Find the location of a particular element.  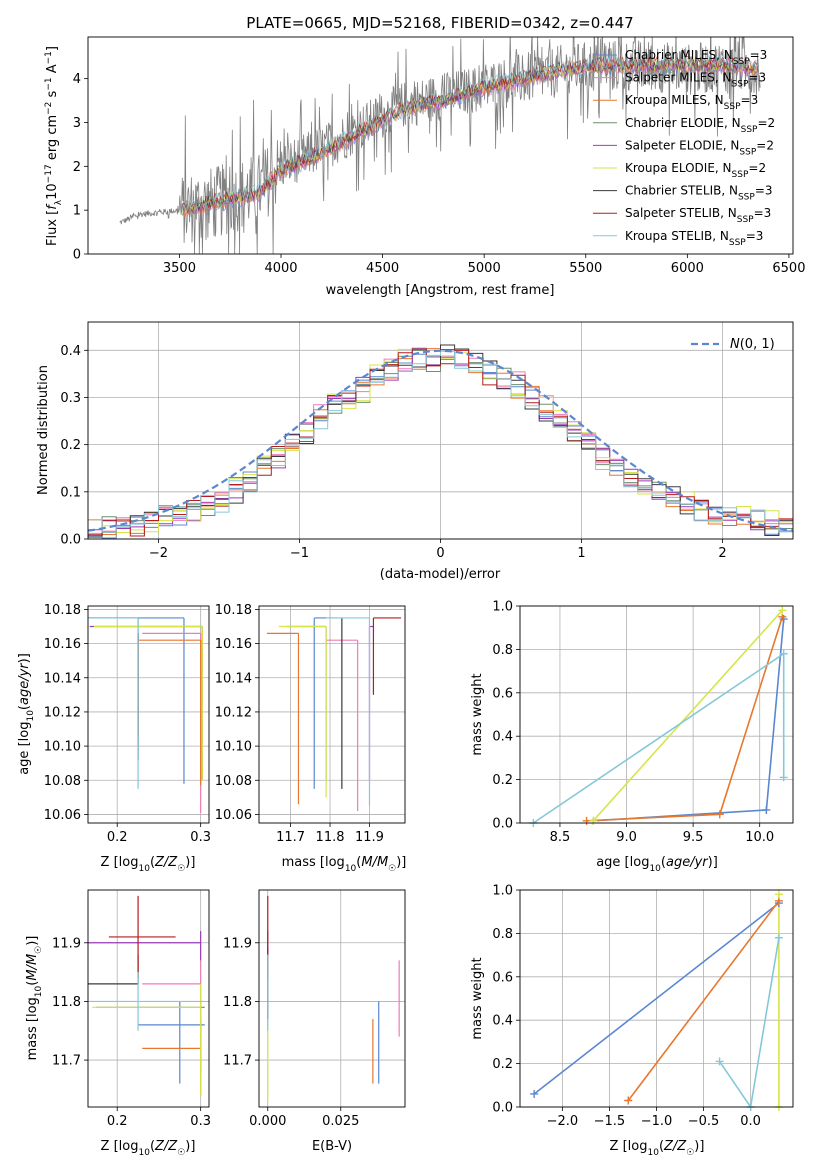

x-tick-label: 5500 is located at coordinates (585, 268).